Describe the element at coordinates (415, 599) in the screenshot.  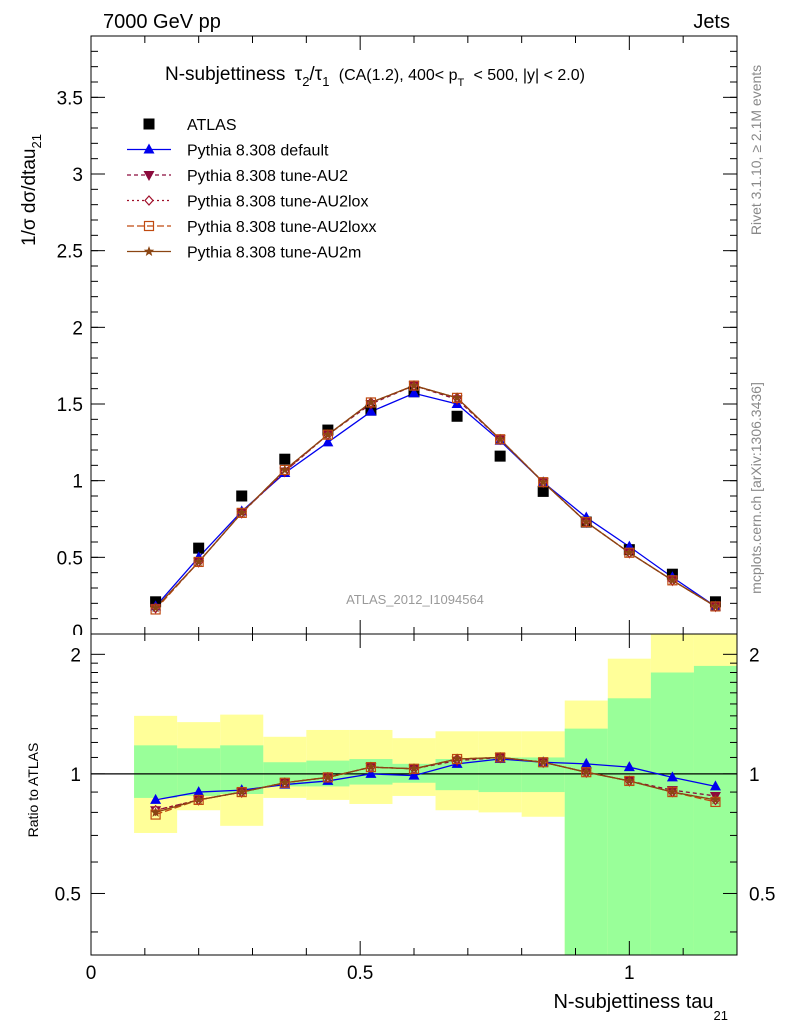
I see `analysis-watermark: ATLAS_2012_I1094564` at that location.